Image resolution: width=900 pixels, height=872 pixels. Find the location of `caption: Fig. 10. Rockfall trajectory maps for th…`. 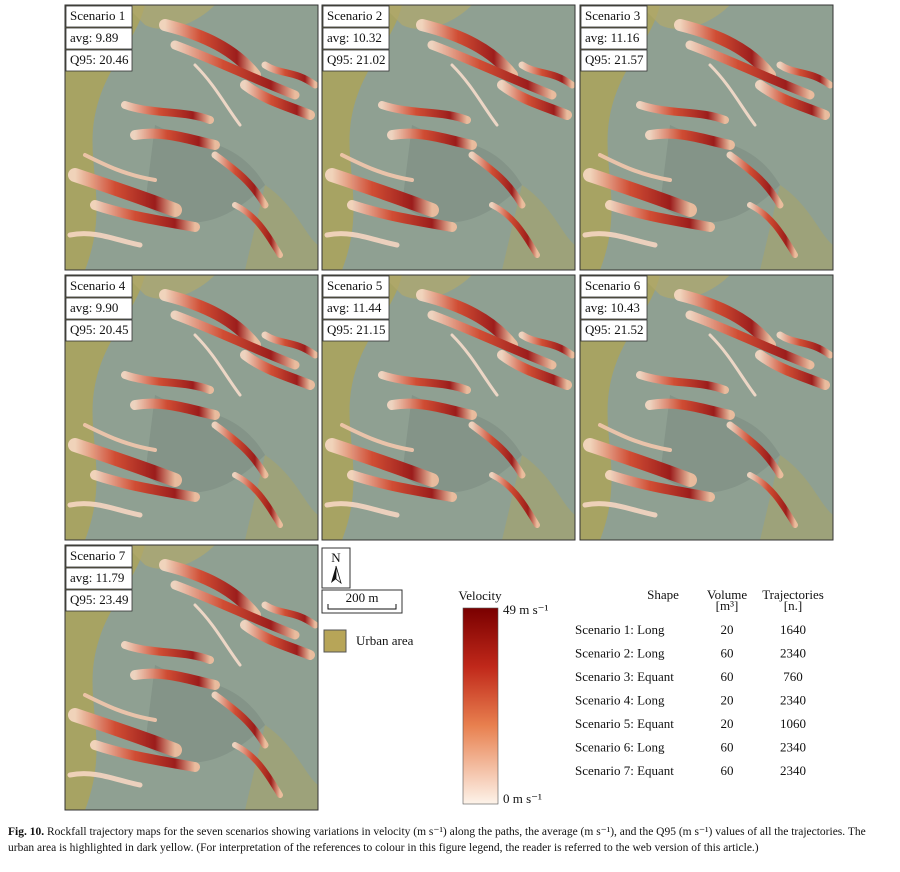

caption: Fig. 10. Rockfall trajectory maps for th… is located at coordinates (450, 840).